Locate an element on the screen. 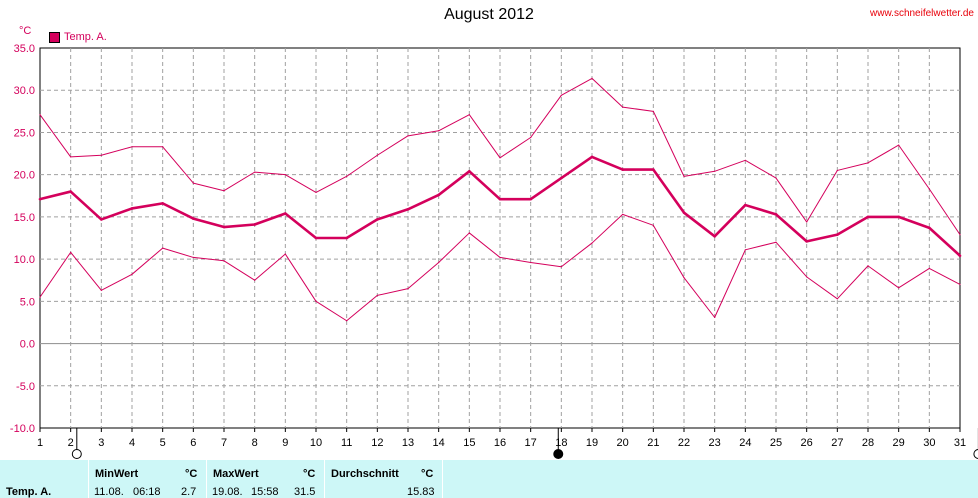 This screenshot has height=498, width=978. x-tick-label: 12 is located at coordinates (377, 443).